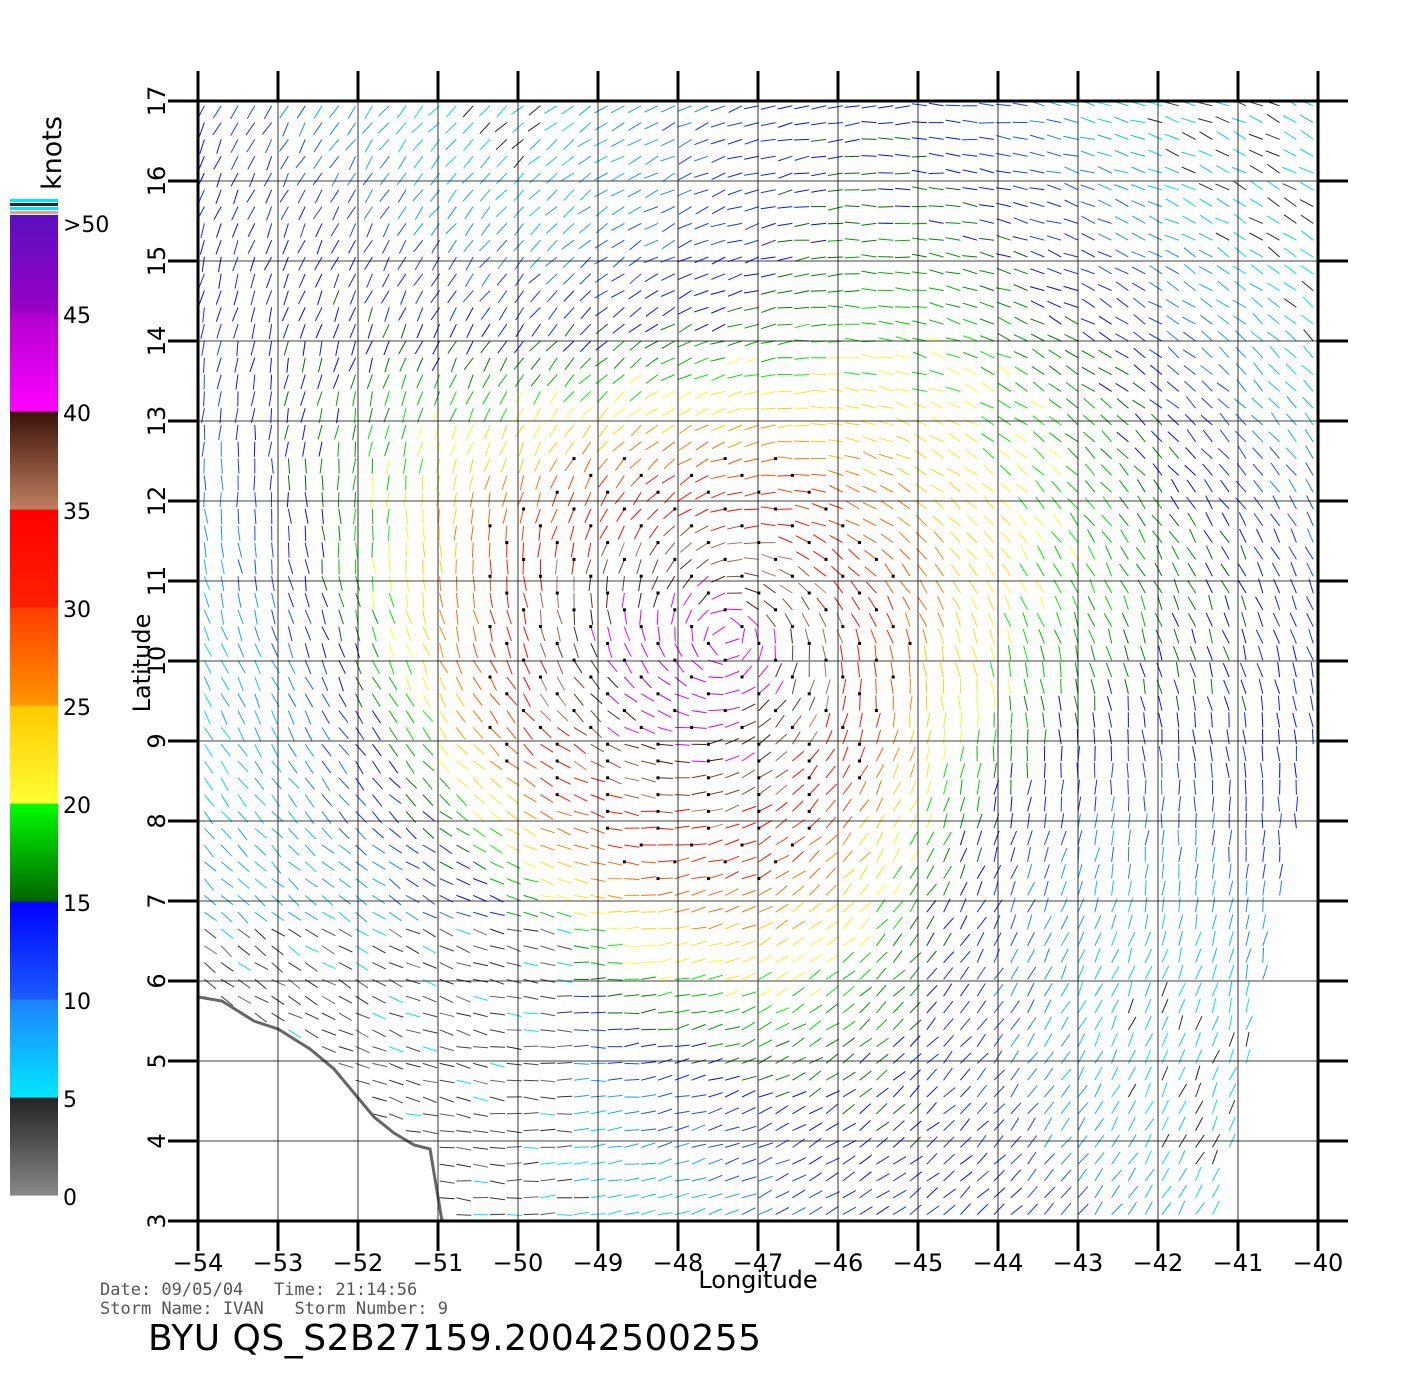  Describe the element at coordinates (157, 421) in the screenshot. I see `y-tick-label: 13` at that location.